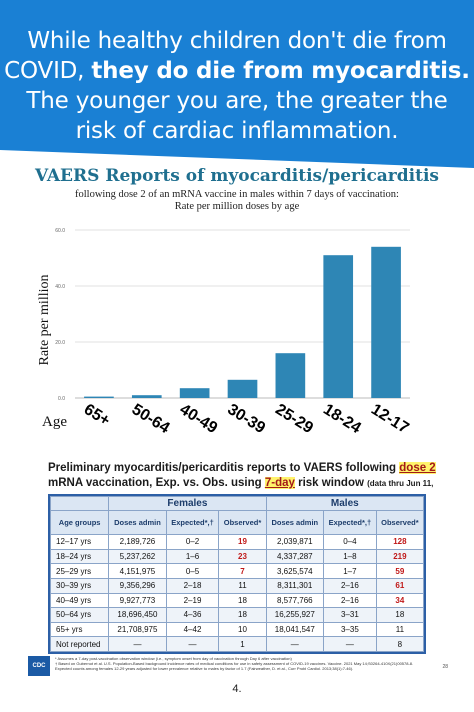  Describe the element at coordinates (60, 343) in the screenshot. I see `y-tick-label: 20.0` at that location.